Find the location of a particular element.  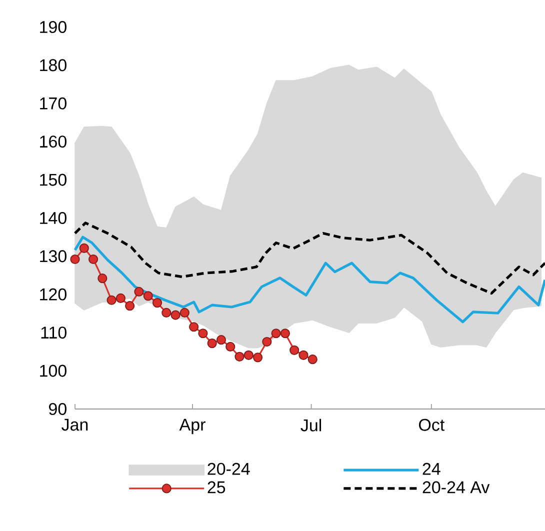

y-tick-label: 150 is located at coordinates (53, 180).